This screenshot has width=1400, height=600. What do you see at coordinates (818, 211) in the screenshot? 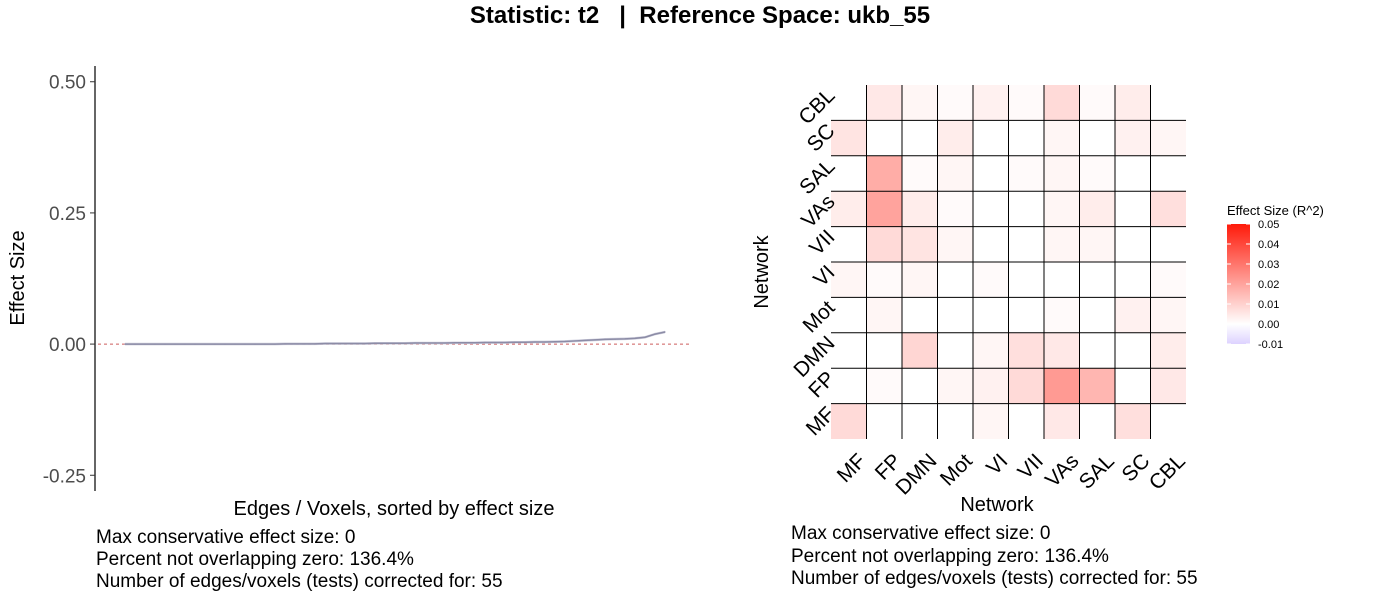
I see `y-category-label: VAs` at bounding box center [818, 211].